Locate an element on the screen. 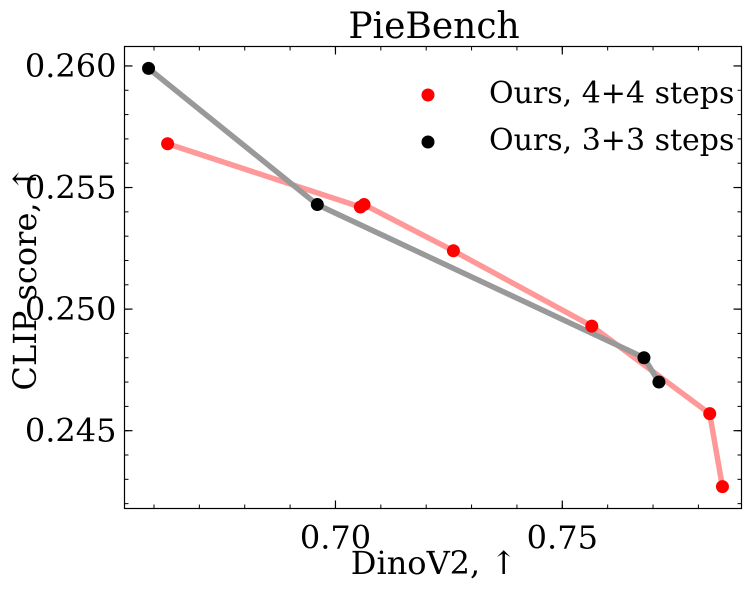 This screenshot has width=756, height=591. legend-marker-3plus3 is located at coordinates (428, 142).